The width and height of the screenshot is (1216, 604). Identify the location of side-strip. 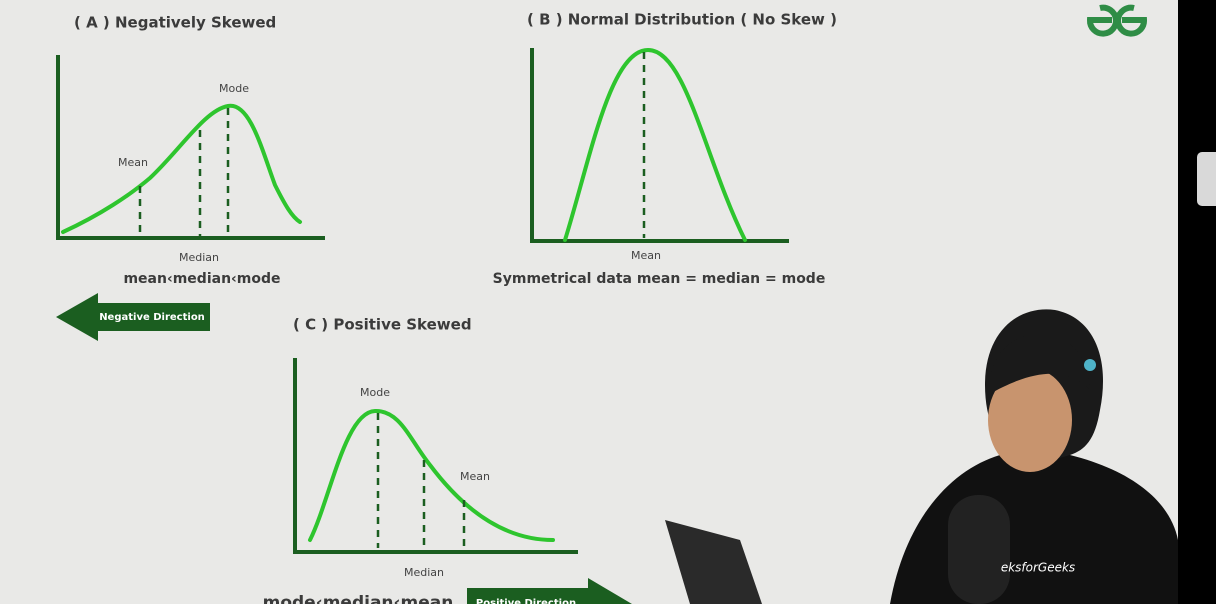
(1197, 302).